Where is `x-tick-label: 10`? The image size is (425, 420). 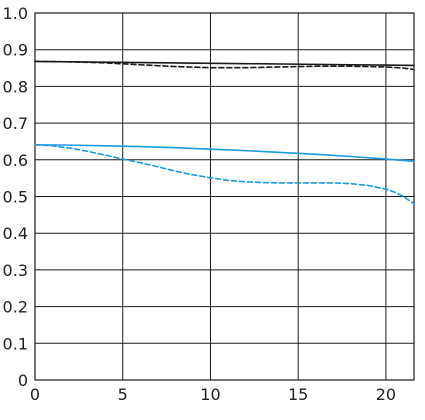 x-tick-label: 10 is located at coordinates (210, 394).